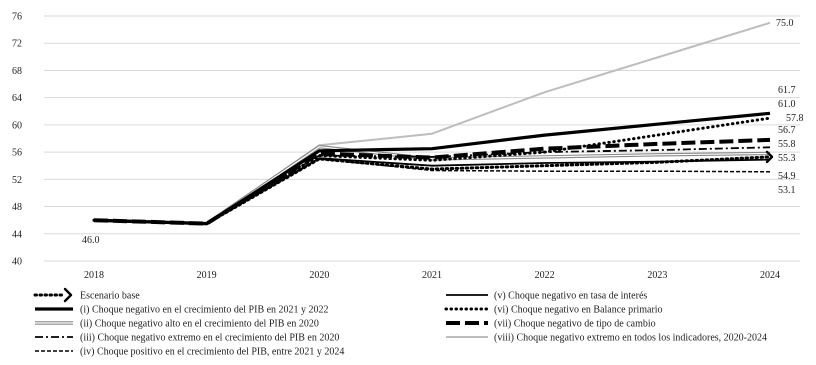  What do you see at coordinates (578, 310) in the screenshot?
I see `legend-label: (vi) Choque negativo en Balance primario` at bounding box center [578, 310].